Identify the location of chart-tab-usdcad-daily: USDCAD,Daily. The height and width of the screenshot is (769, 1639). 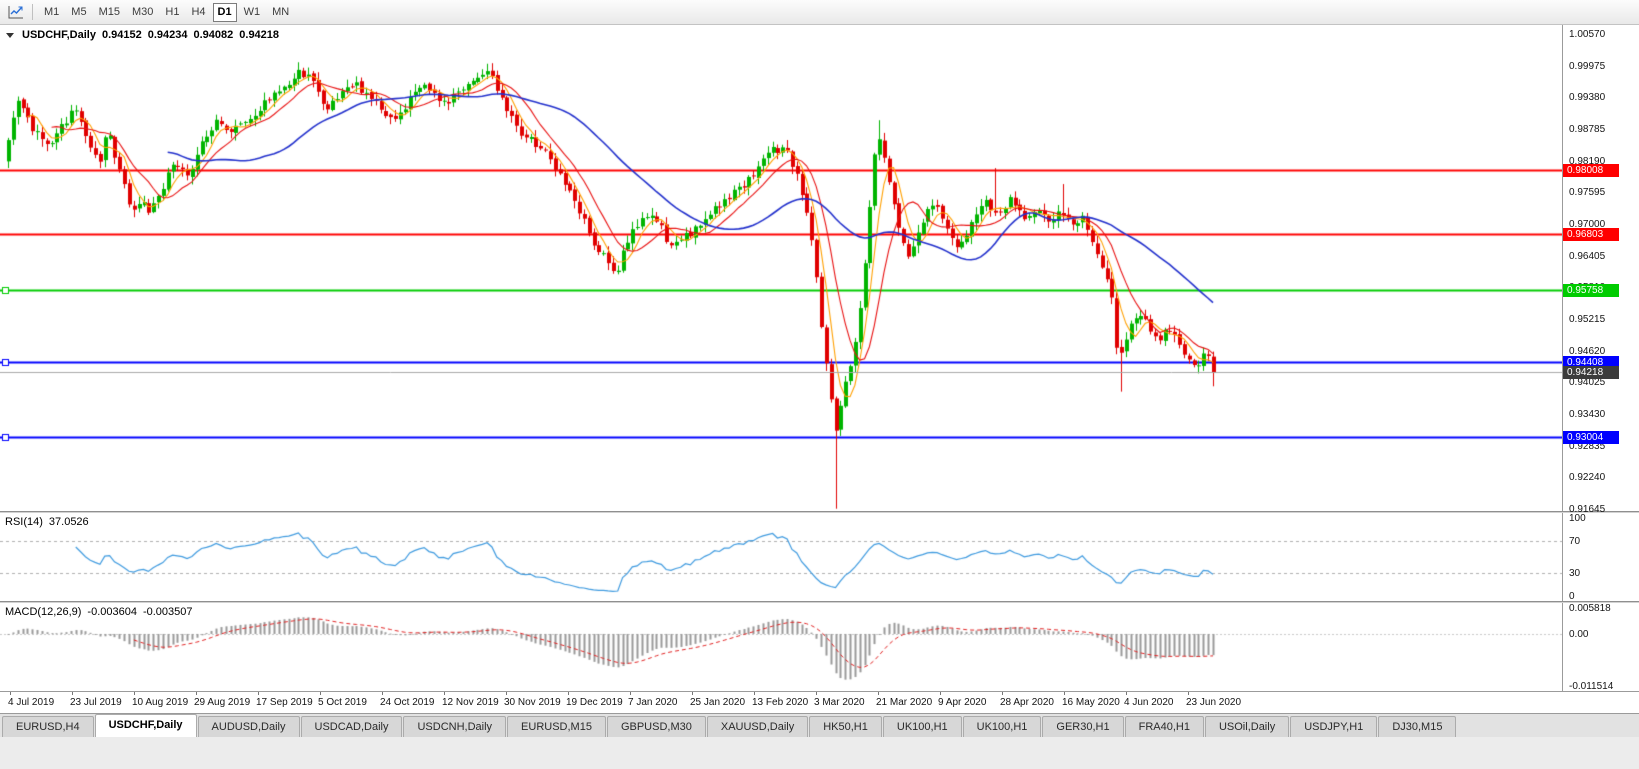
(351, 726).